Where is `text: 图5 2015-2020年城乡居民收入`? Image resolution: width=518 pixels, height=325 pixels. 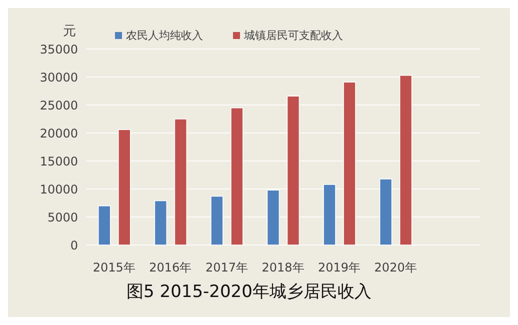
text: 图5 2015-2020年城乡居民收入 is located at coordinates (249, 292).